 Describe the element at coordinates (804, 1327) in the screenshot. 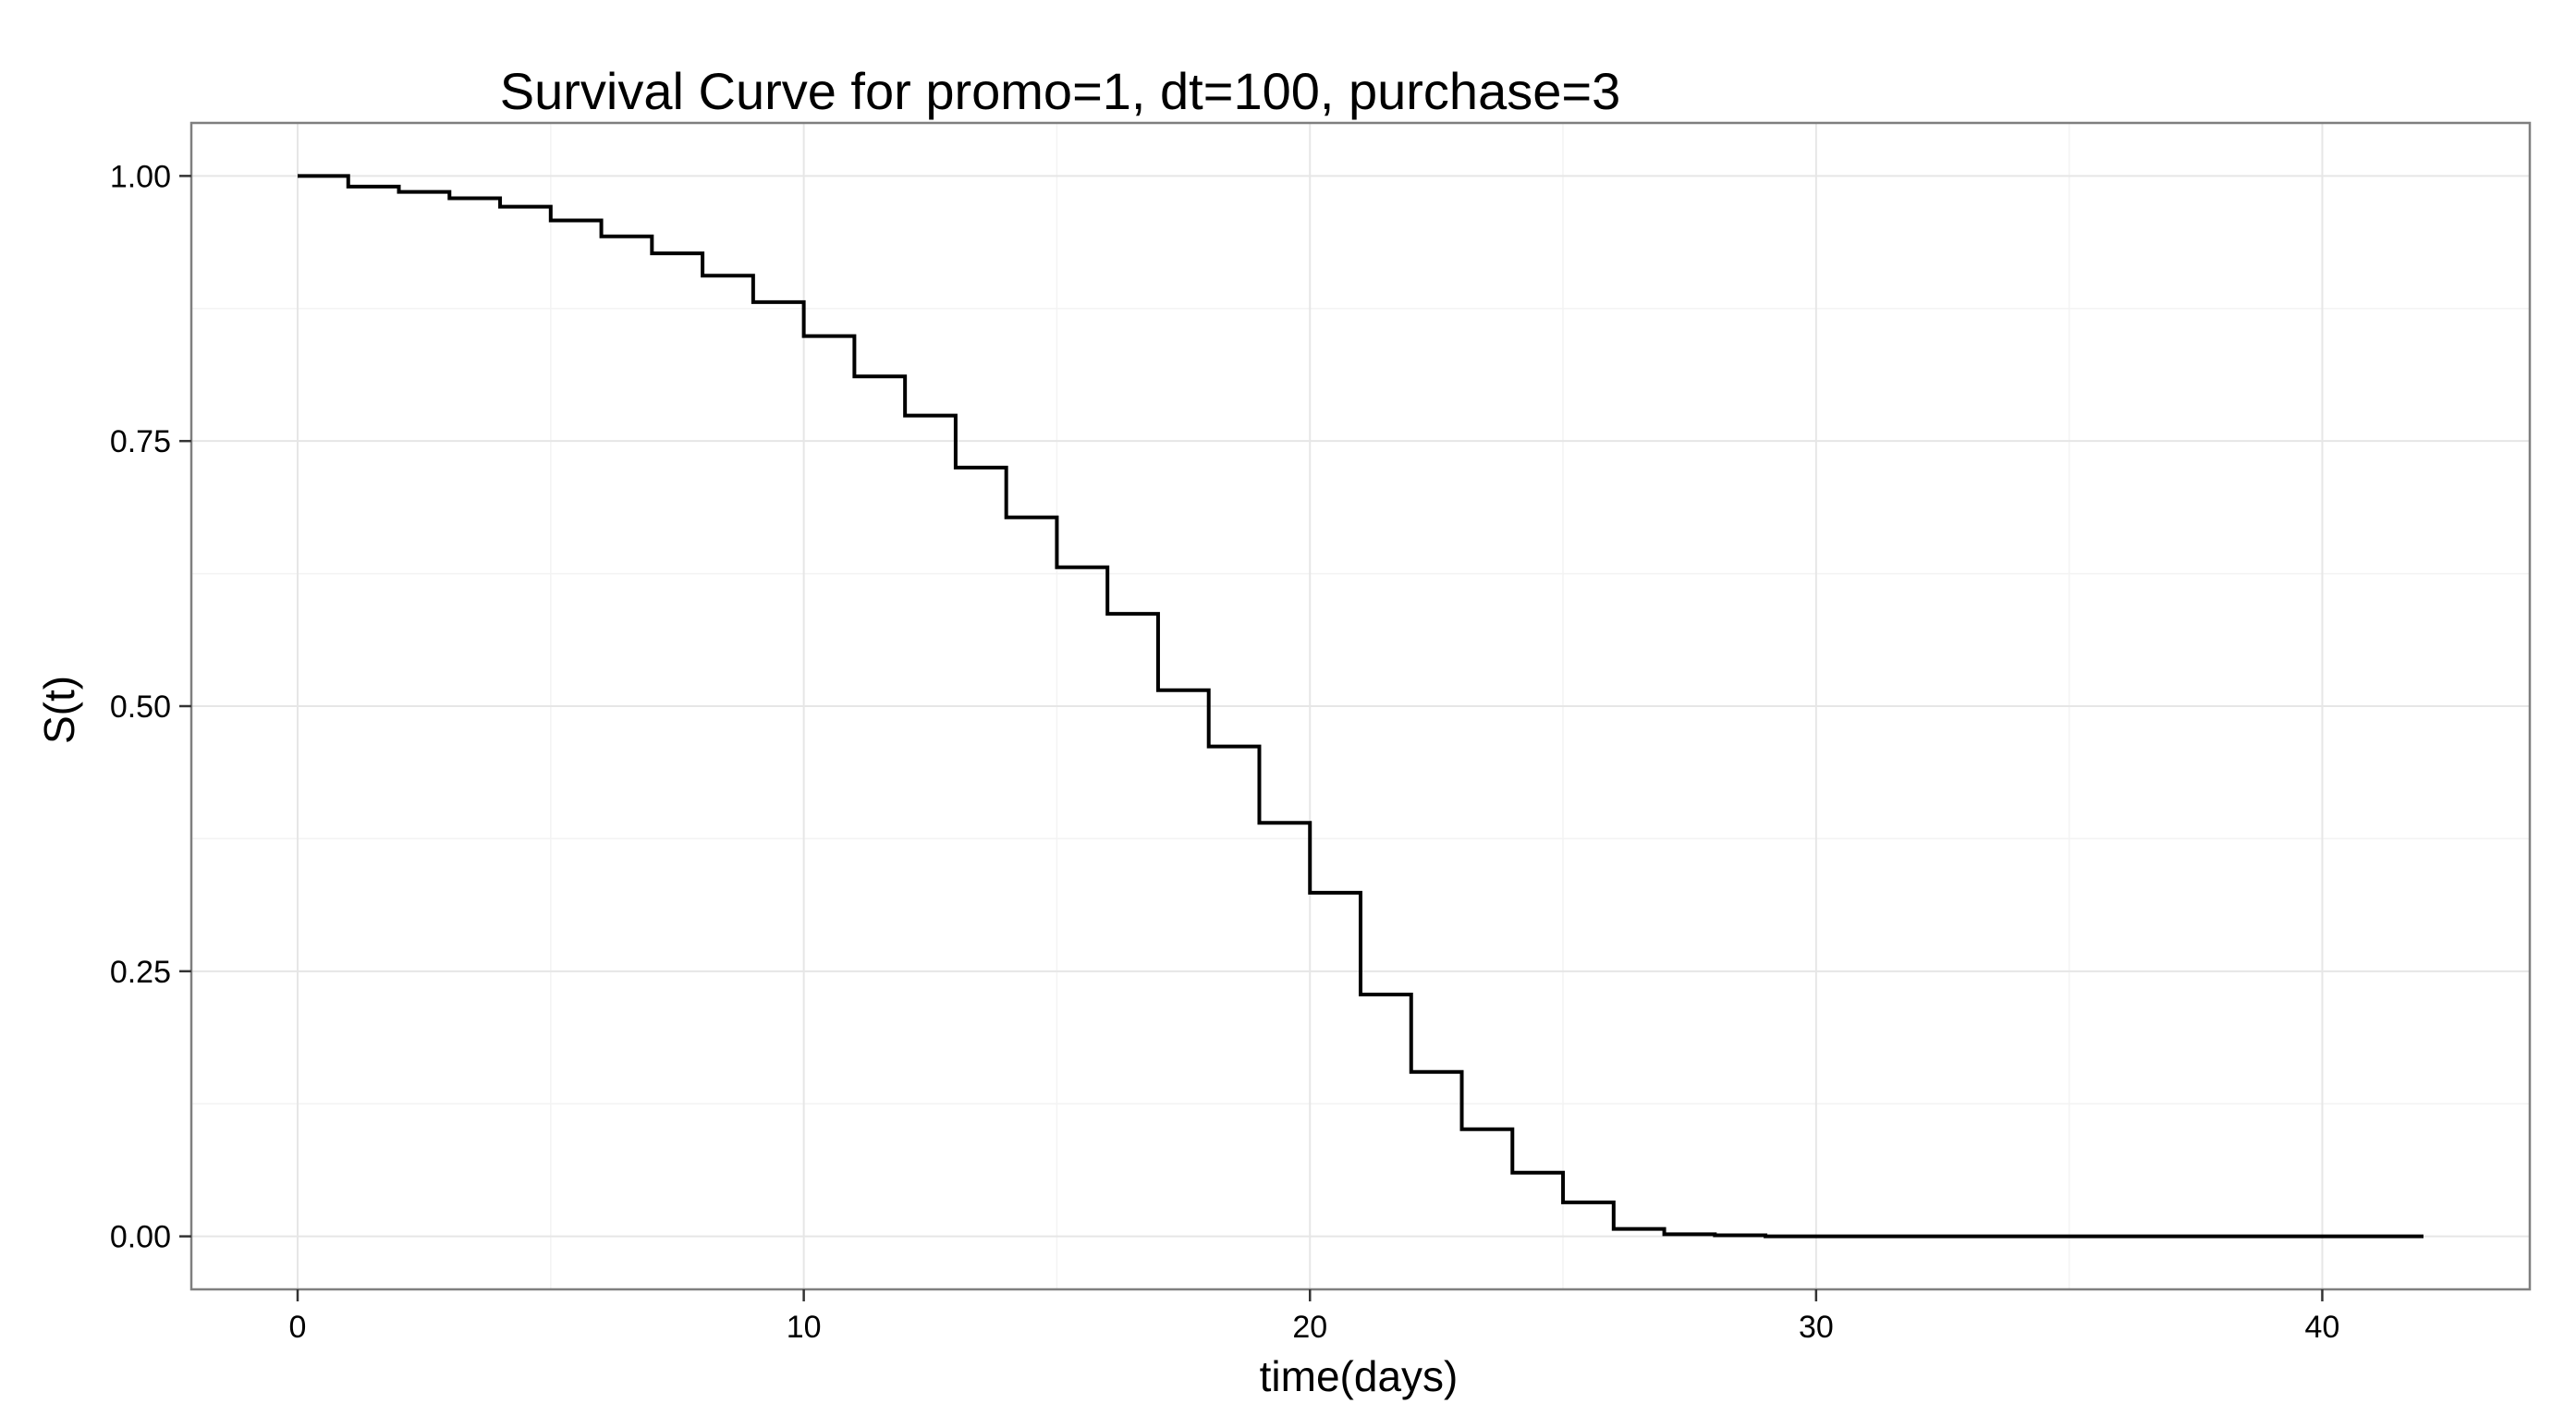

I see `x-tick-label: 10` at that location.